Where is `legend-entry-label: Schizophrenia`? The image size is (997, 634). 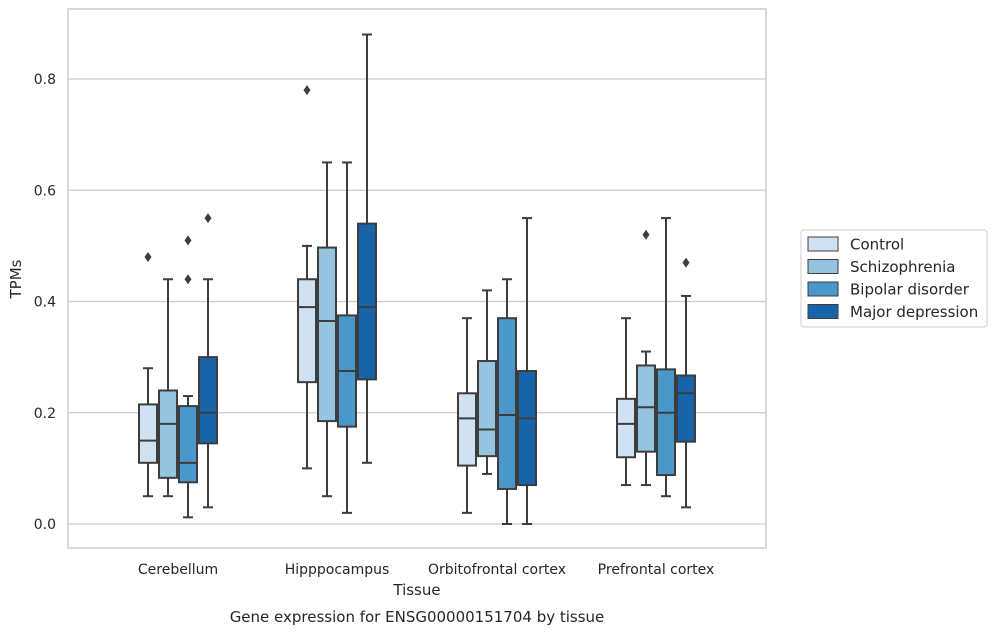 legend-entry-label: Schizophrenia is located at coordinates (902, 267).